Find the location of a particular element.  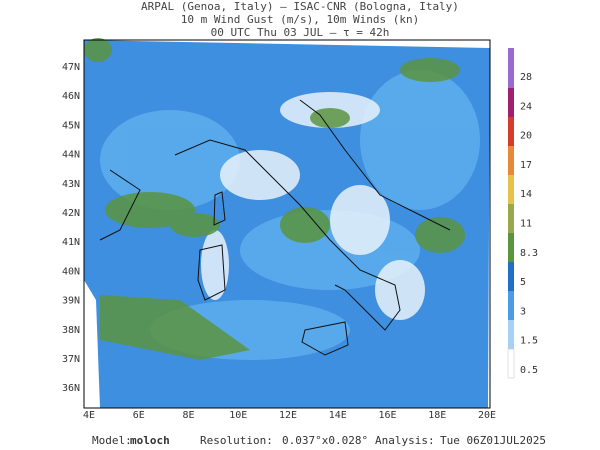

title-line: 10 m Wind Gust (m/s), 10m Winds (kn) is located at coordinates (300, 19).